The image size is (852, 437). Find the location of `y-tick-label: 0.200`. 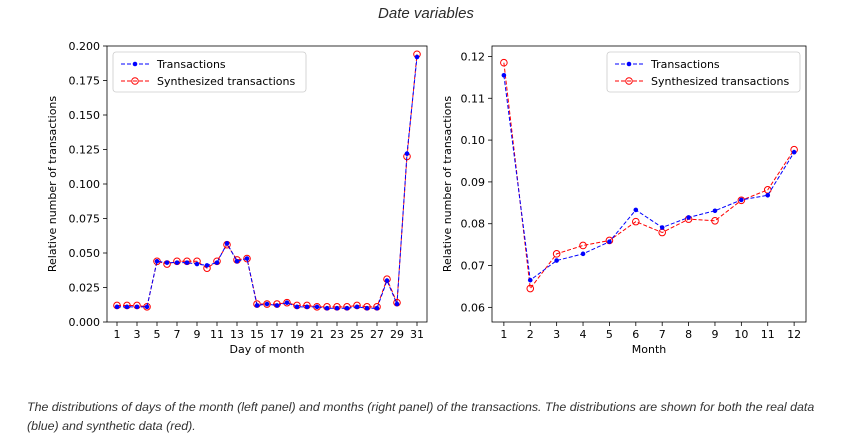

y-tick-label: 0.200 is located at coordinates (85, 46).